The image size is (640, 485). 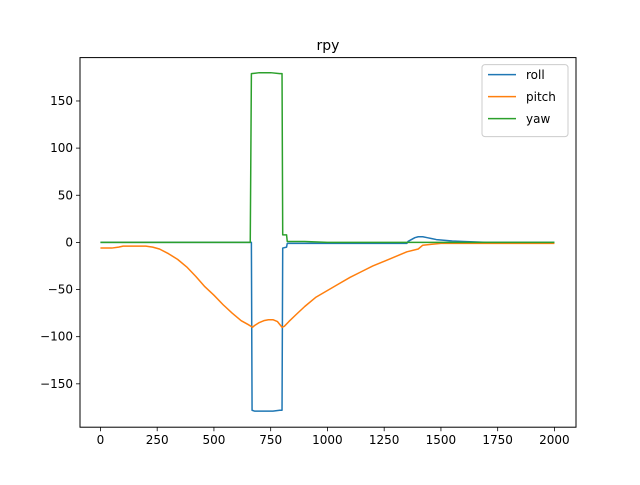 I want to click on y-tick-label: 50, so click(x=65, y=195).